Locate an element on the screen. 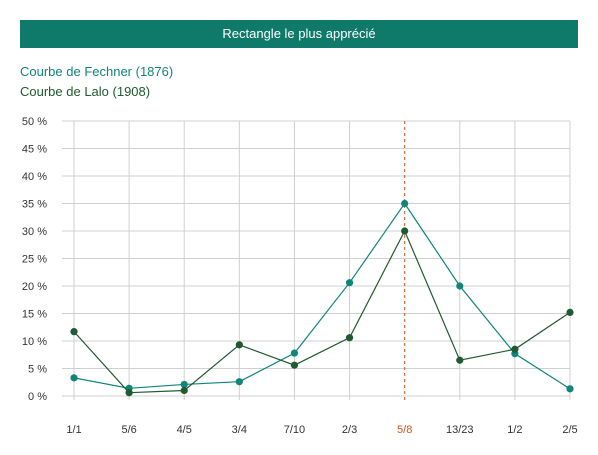 The height and width of the screenshot is (455, 598). y-tick-label: 20 % is located at coordinates (34, 287).